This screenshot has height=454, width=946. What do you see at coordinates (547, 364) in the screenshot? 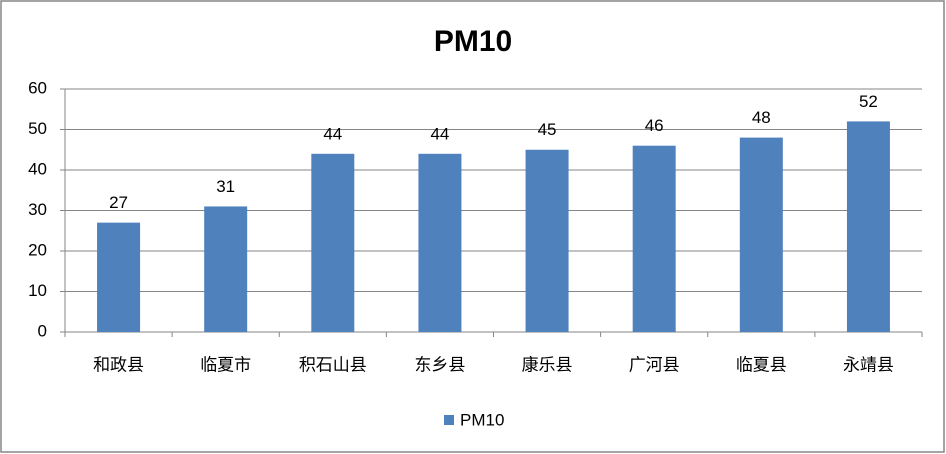
I see `x-tick-label: 康乐县` at bounding box center [547, 364].